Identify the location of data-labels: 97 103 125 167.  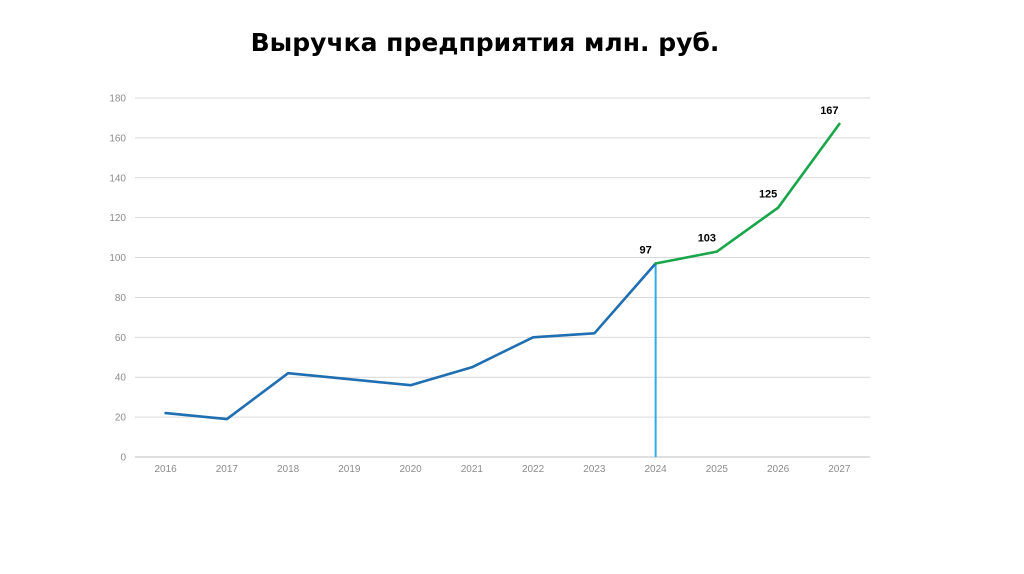
(739, 181).